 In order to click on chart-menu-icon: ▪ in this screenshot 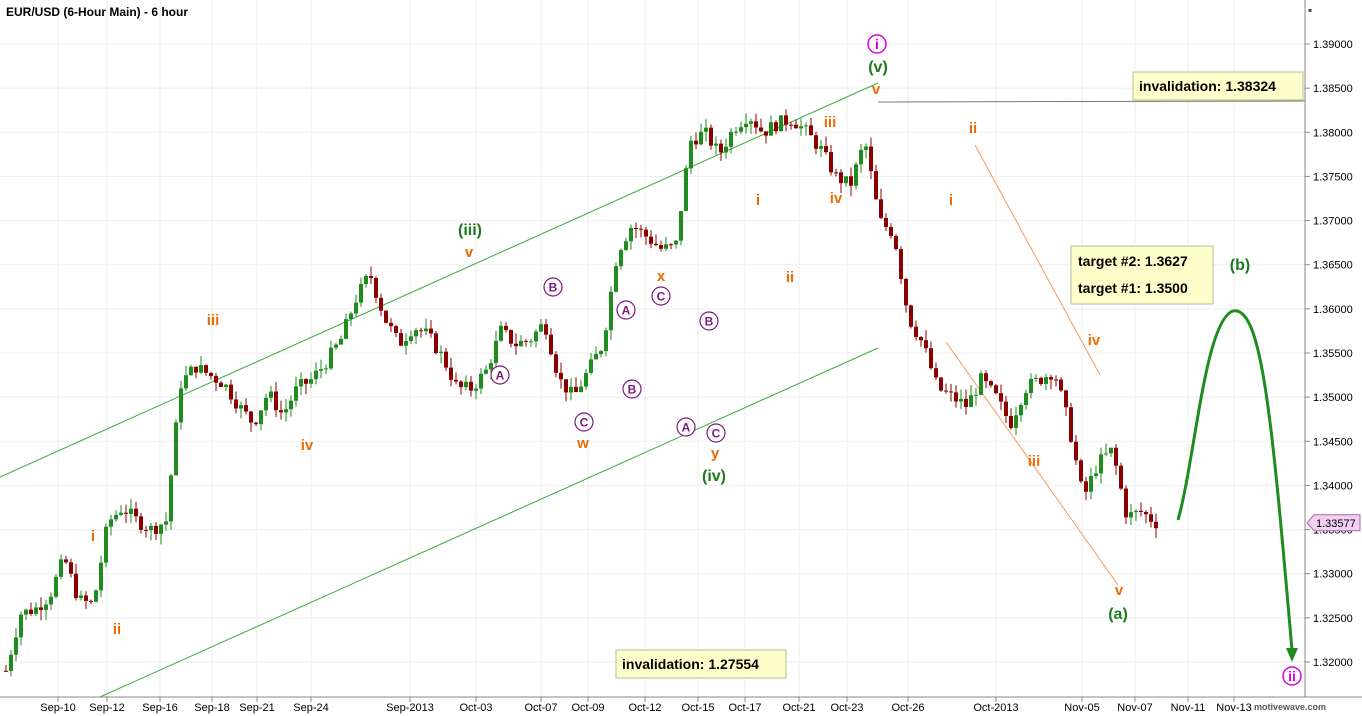, I will do `click(1310, 10)`.